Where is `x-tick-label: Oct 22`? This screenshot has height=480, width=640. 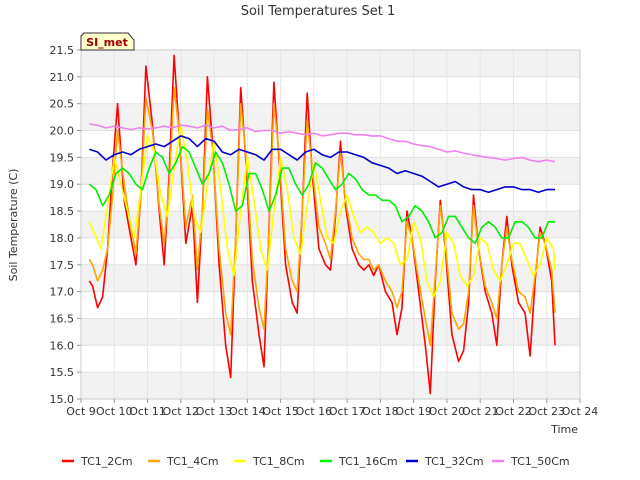
x-tick-label: Oct 22 is located at coordinates (513, 411).